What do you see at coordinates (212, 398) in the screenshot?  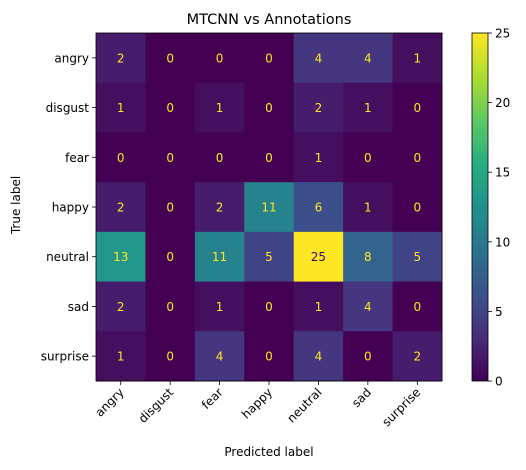 I see `x-tick-label: fear` at bounding box center [212, 398].